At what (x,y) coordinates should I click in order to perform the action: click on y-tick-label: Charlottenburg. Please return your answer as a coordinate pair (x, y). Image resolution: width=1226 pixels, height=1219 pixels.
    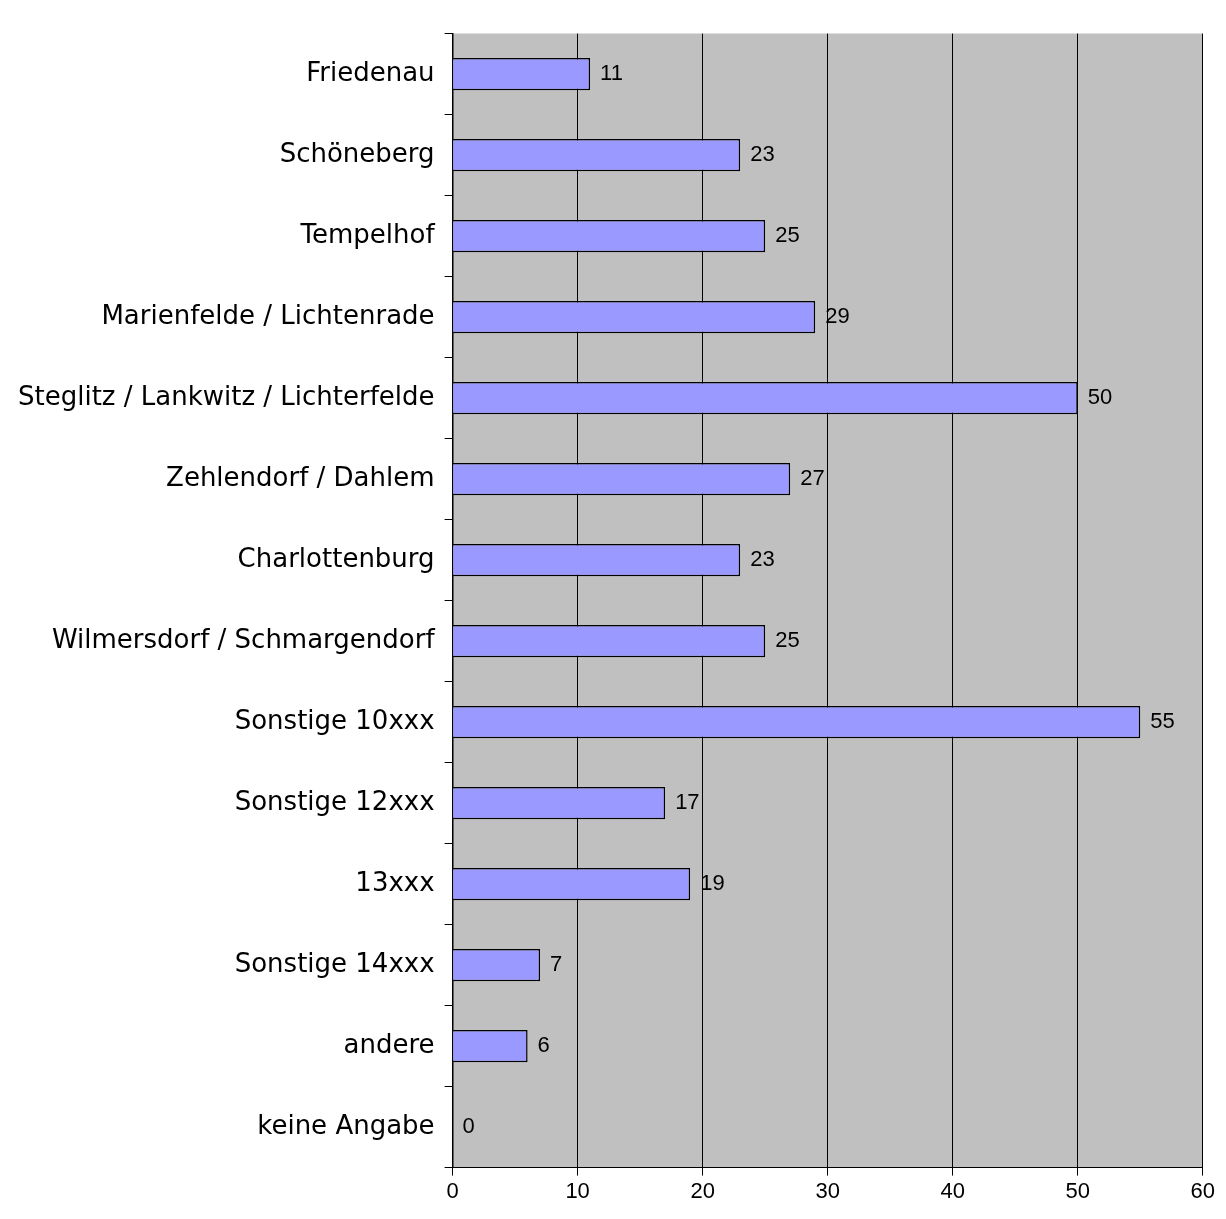
    Looking at the image, I should click on (336, 557).